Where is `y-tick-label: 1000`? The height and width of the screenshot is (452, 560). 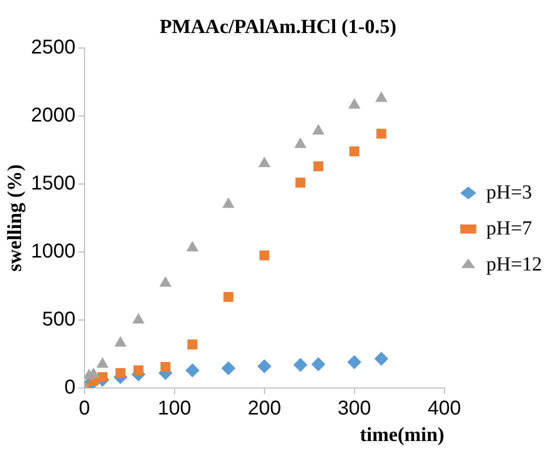 y-tick-label: 1000 is located at coordinates (53, 251).